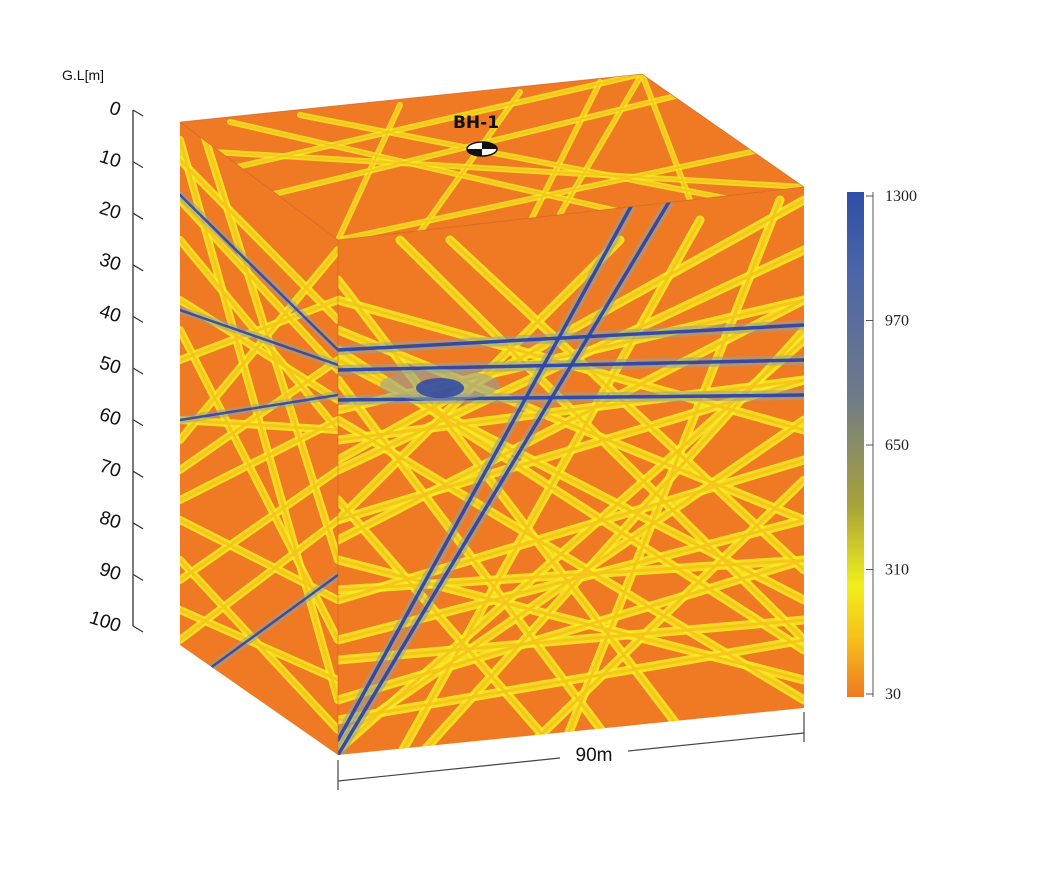  Describe the element at coordinates (897, 570) in the screenshot. I see `colorbar-tick-label: 310` at that location.